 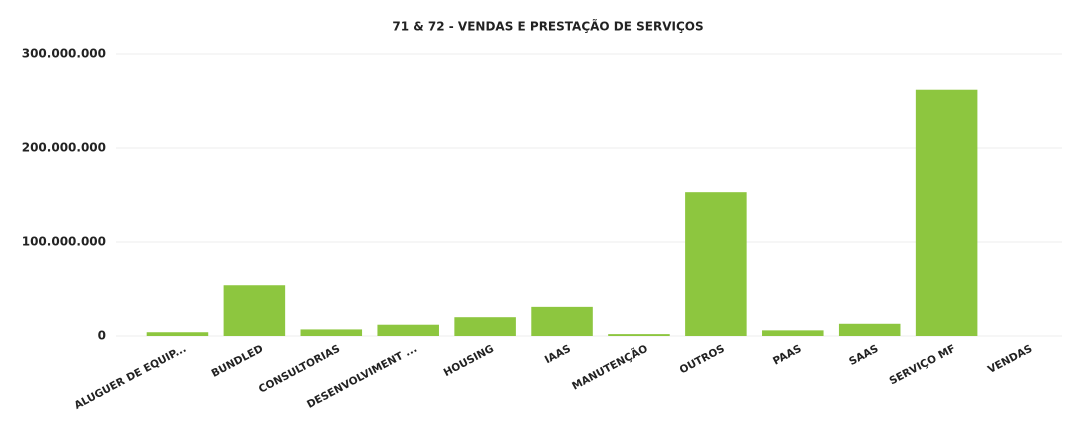 What do you see at coordinates (1010, 359) in the screenshot?
I see `x-tick-label: VENDAS` at bounding box center [1010, 359].